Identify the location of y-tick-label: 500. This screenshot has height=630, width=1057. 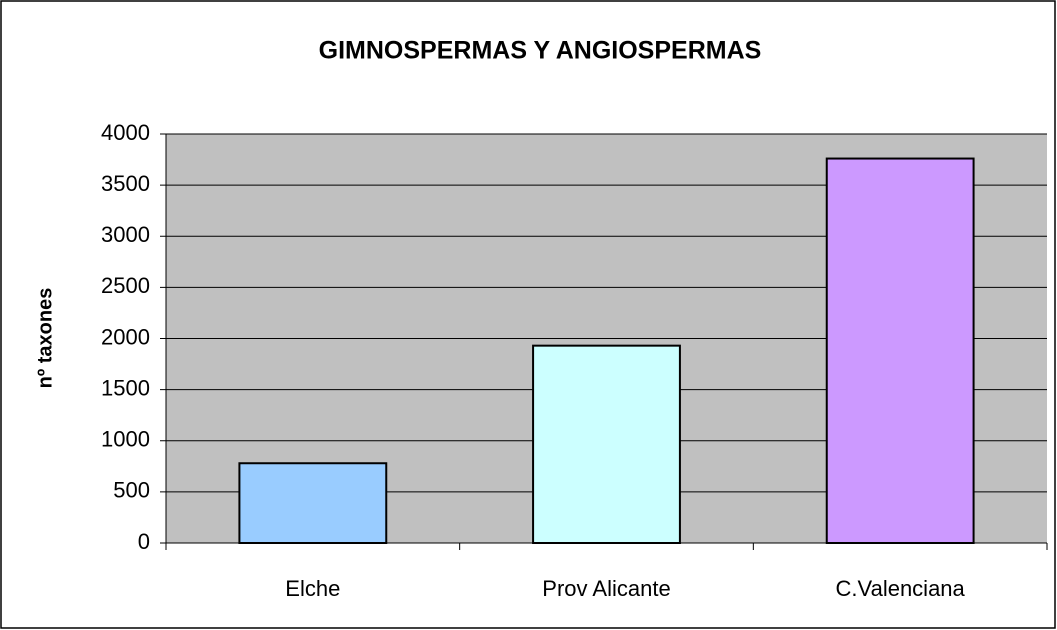
(131, 490).